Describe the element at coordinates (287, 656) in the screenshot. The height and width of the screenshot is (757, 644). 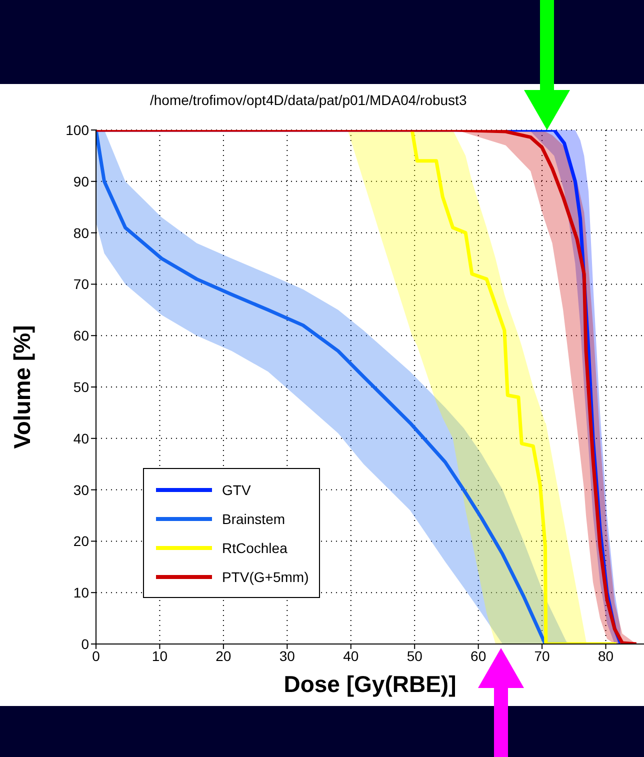
I see `x-tick-label: 30` at that location.